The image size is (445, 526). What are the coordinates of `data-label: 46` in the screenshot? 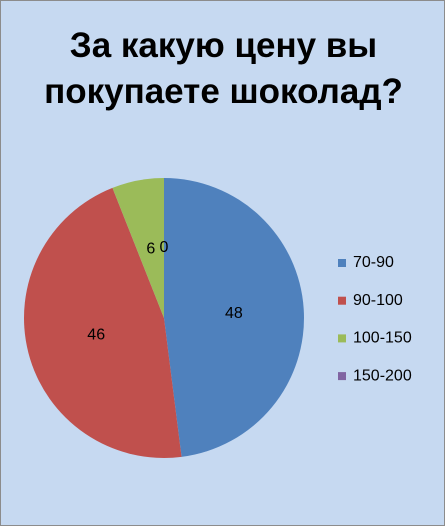 It's located at (96, 335).